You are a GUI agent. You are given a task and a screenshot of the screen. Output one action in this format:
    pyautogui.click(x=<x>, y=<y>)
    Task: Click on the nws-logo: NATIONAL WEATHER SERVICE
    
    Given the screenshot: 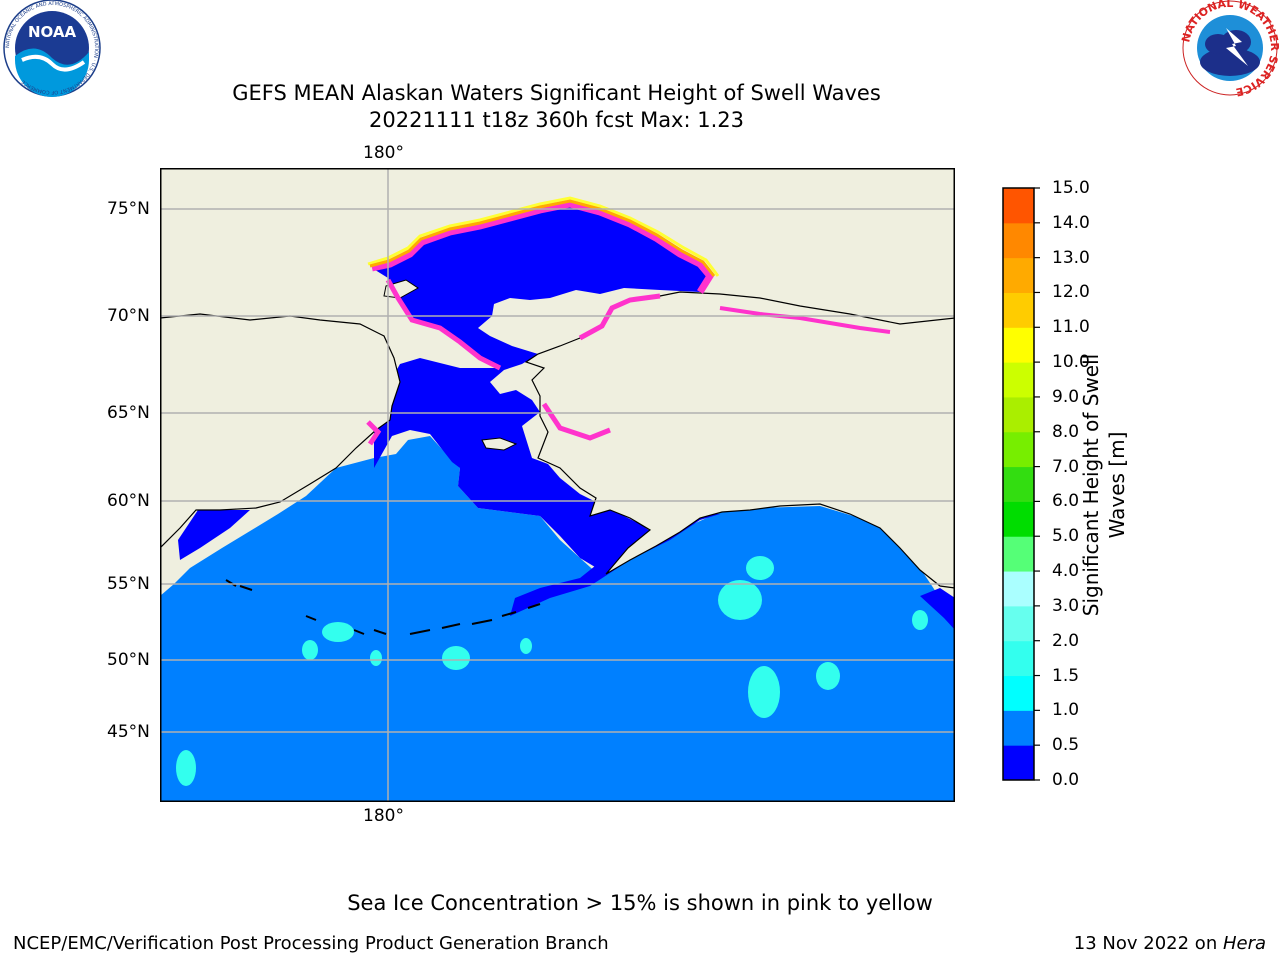 What is the action you would take?
    pyautogui.click(x=1229, y=49)
    